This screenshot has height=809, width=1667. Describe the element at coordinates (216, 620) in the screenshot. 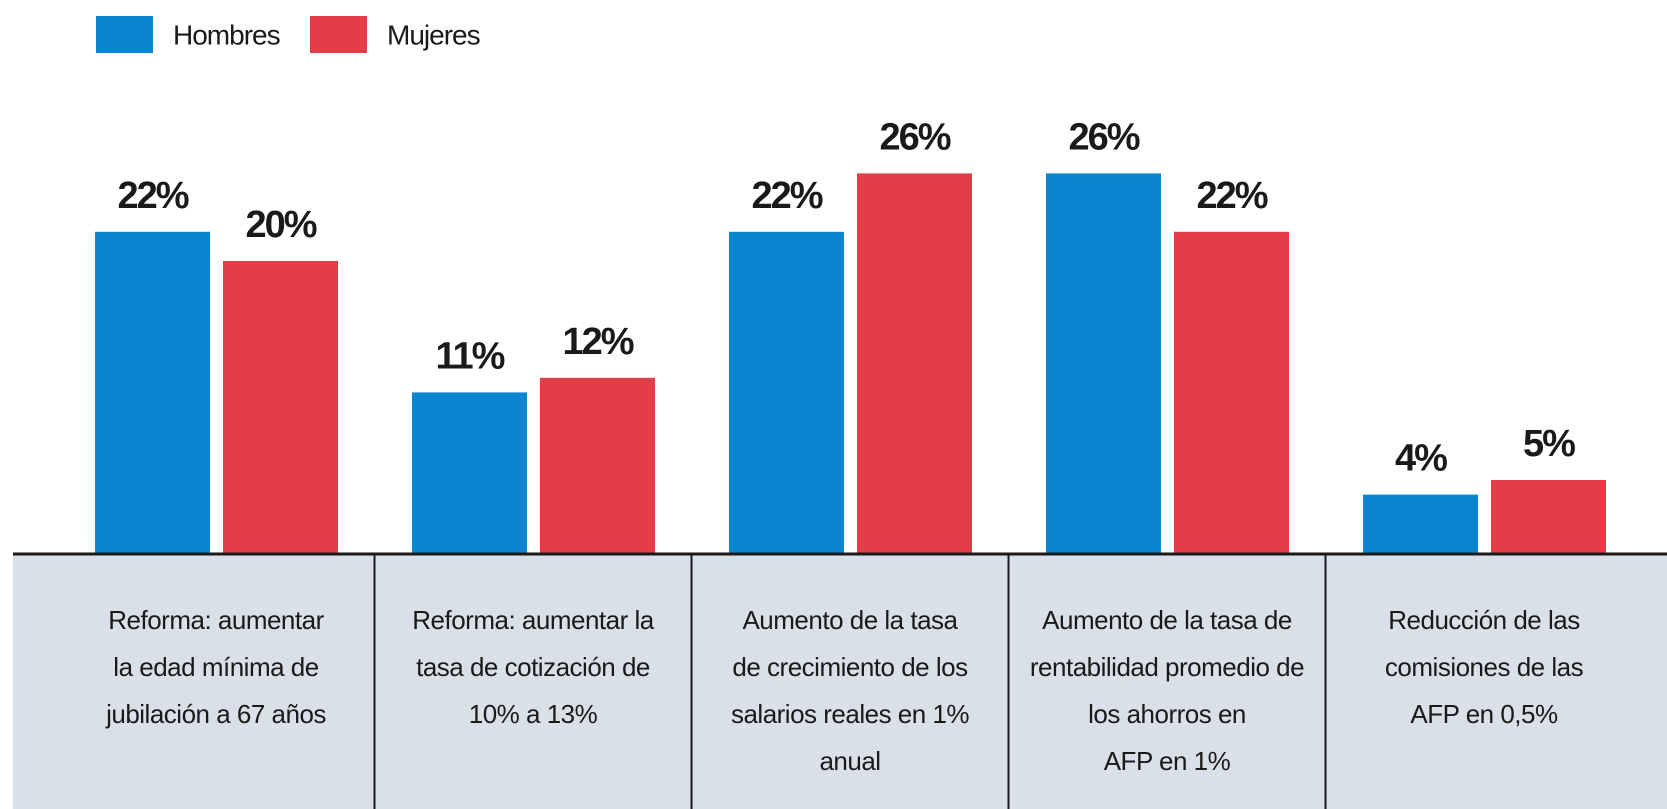

I see `category-label: Reforma: aumentar` at that location.